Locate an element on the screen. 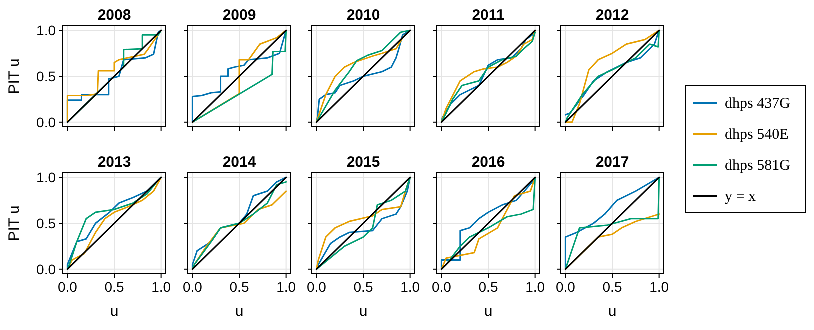 This screenshot has width=814, height=330. chart-title: 2008 is located at coordinates (115, 15).